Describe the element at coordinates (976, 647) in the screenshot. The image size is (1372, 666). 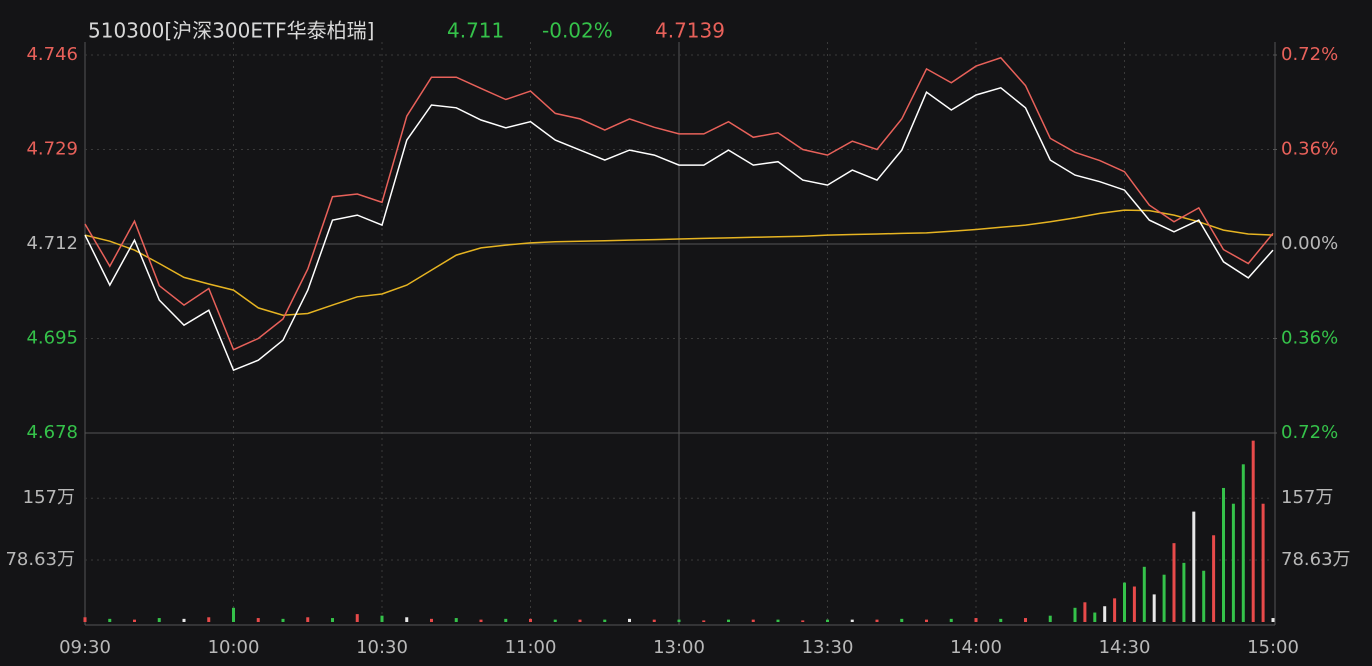
I see `x-tick-label: 14:00` at that location.